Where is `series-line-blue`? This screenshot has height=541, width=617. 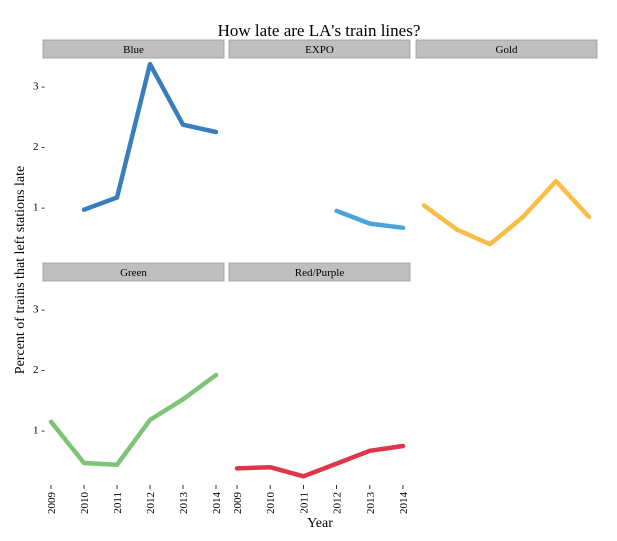 series-line-blue is located at coordinates (150, 136).